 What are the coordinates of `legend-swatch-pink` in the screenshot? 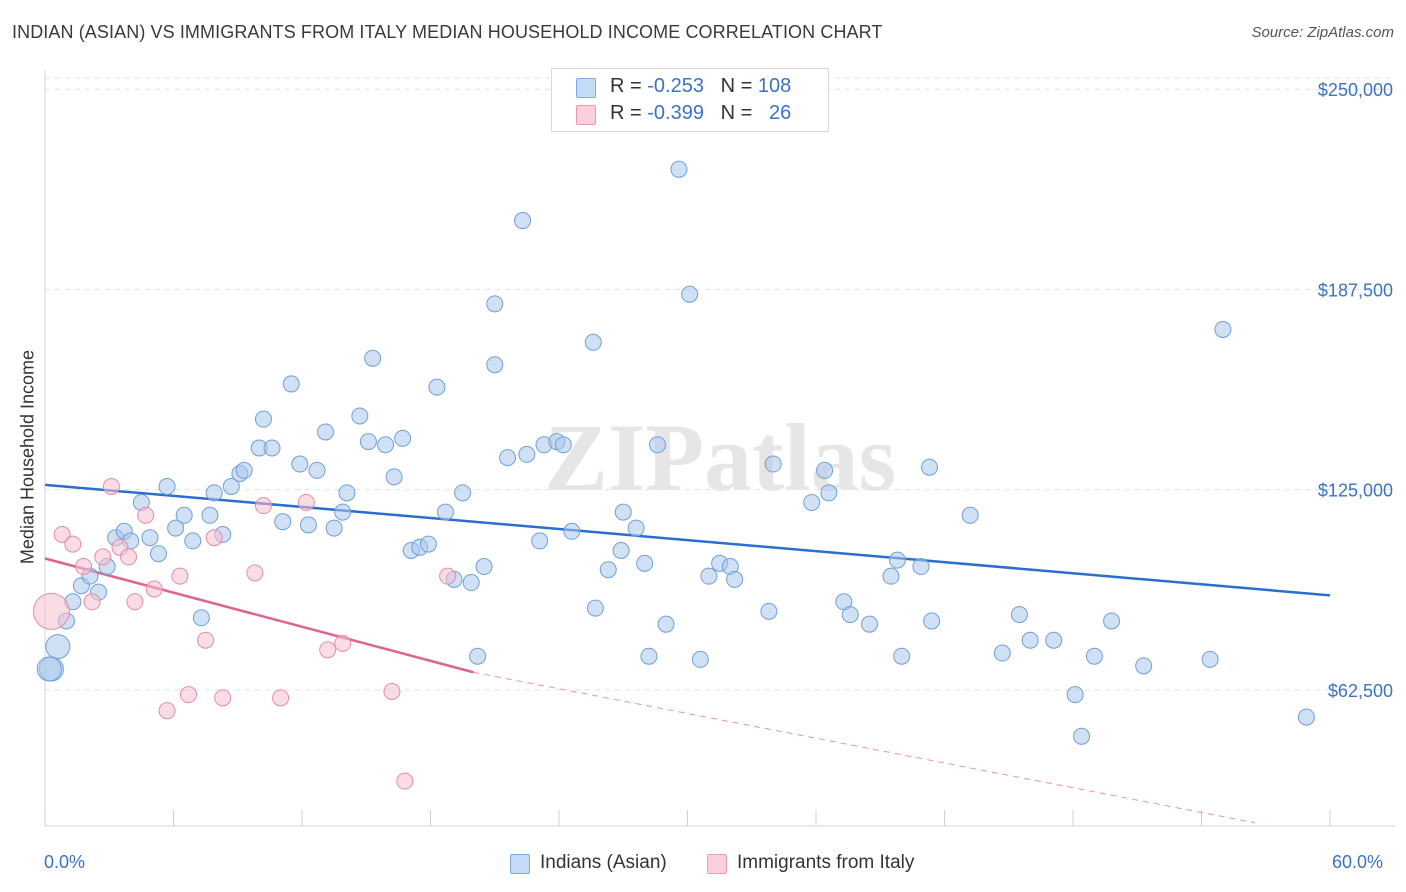 It's located at (586, 115).